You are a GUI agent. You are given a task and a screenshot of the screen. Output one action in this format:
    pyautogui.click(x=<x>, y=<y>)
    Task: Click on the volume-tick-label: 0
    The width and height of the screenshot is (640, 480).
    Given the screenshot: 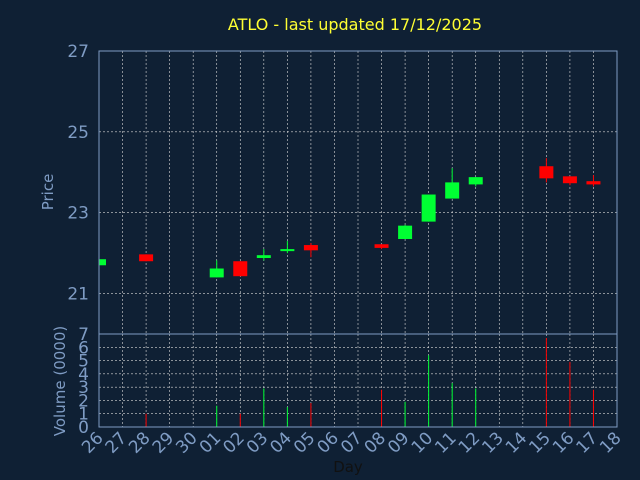 What is the action you would take?
    pyautogui.click(x=83, y=428)
    